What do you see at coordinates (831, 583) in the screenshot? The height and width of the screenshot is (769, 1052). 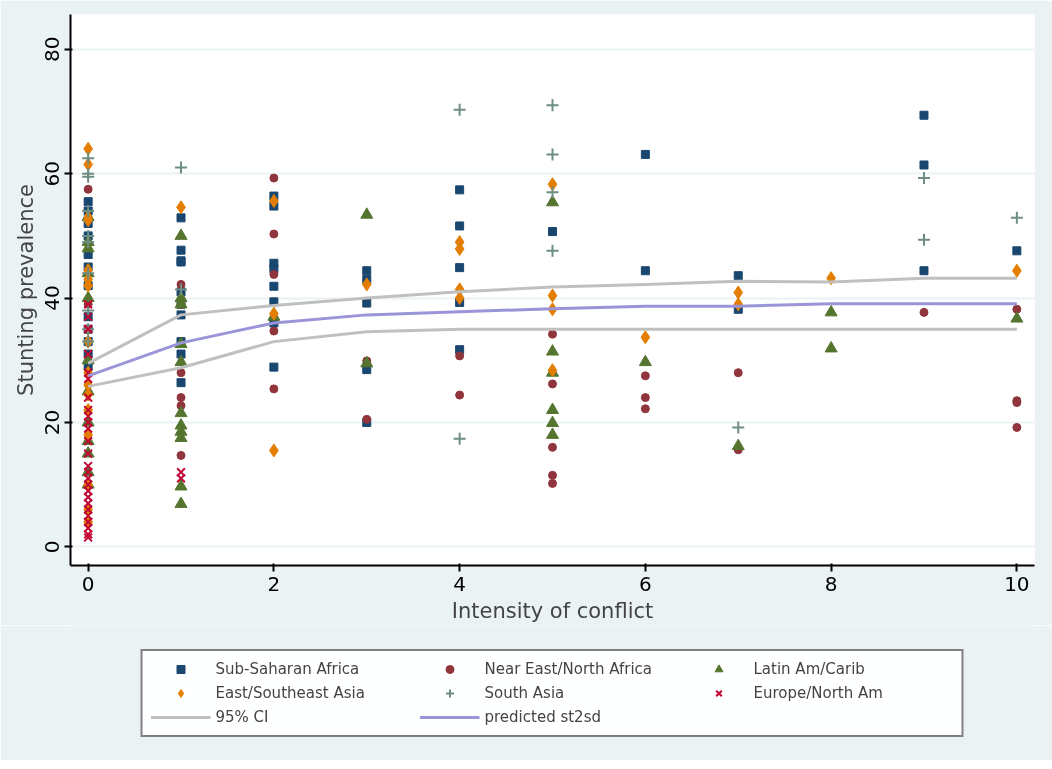 I see `x-tick-label: 8` at bounding box center [831, 583].